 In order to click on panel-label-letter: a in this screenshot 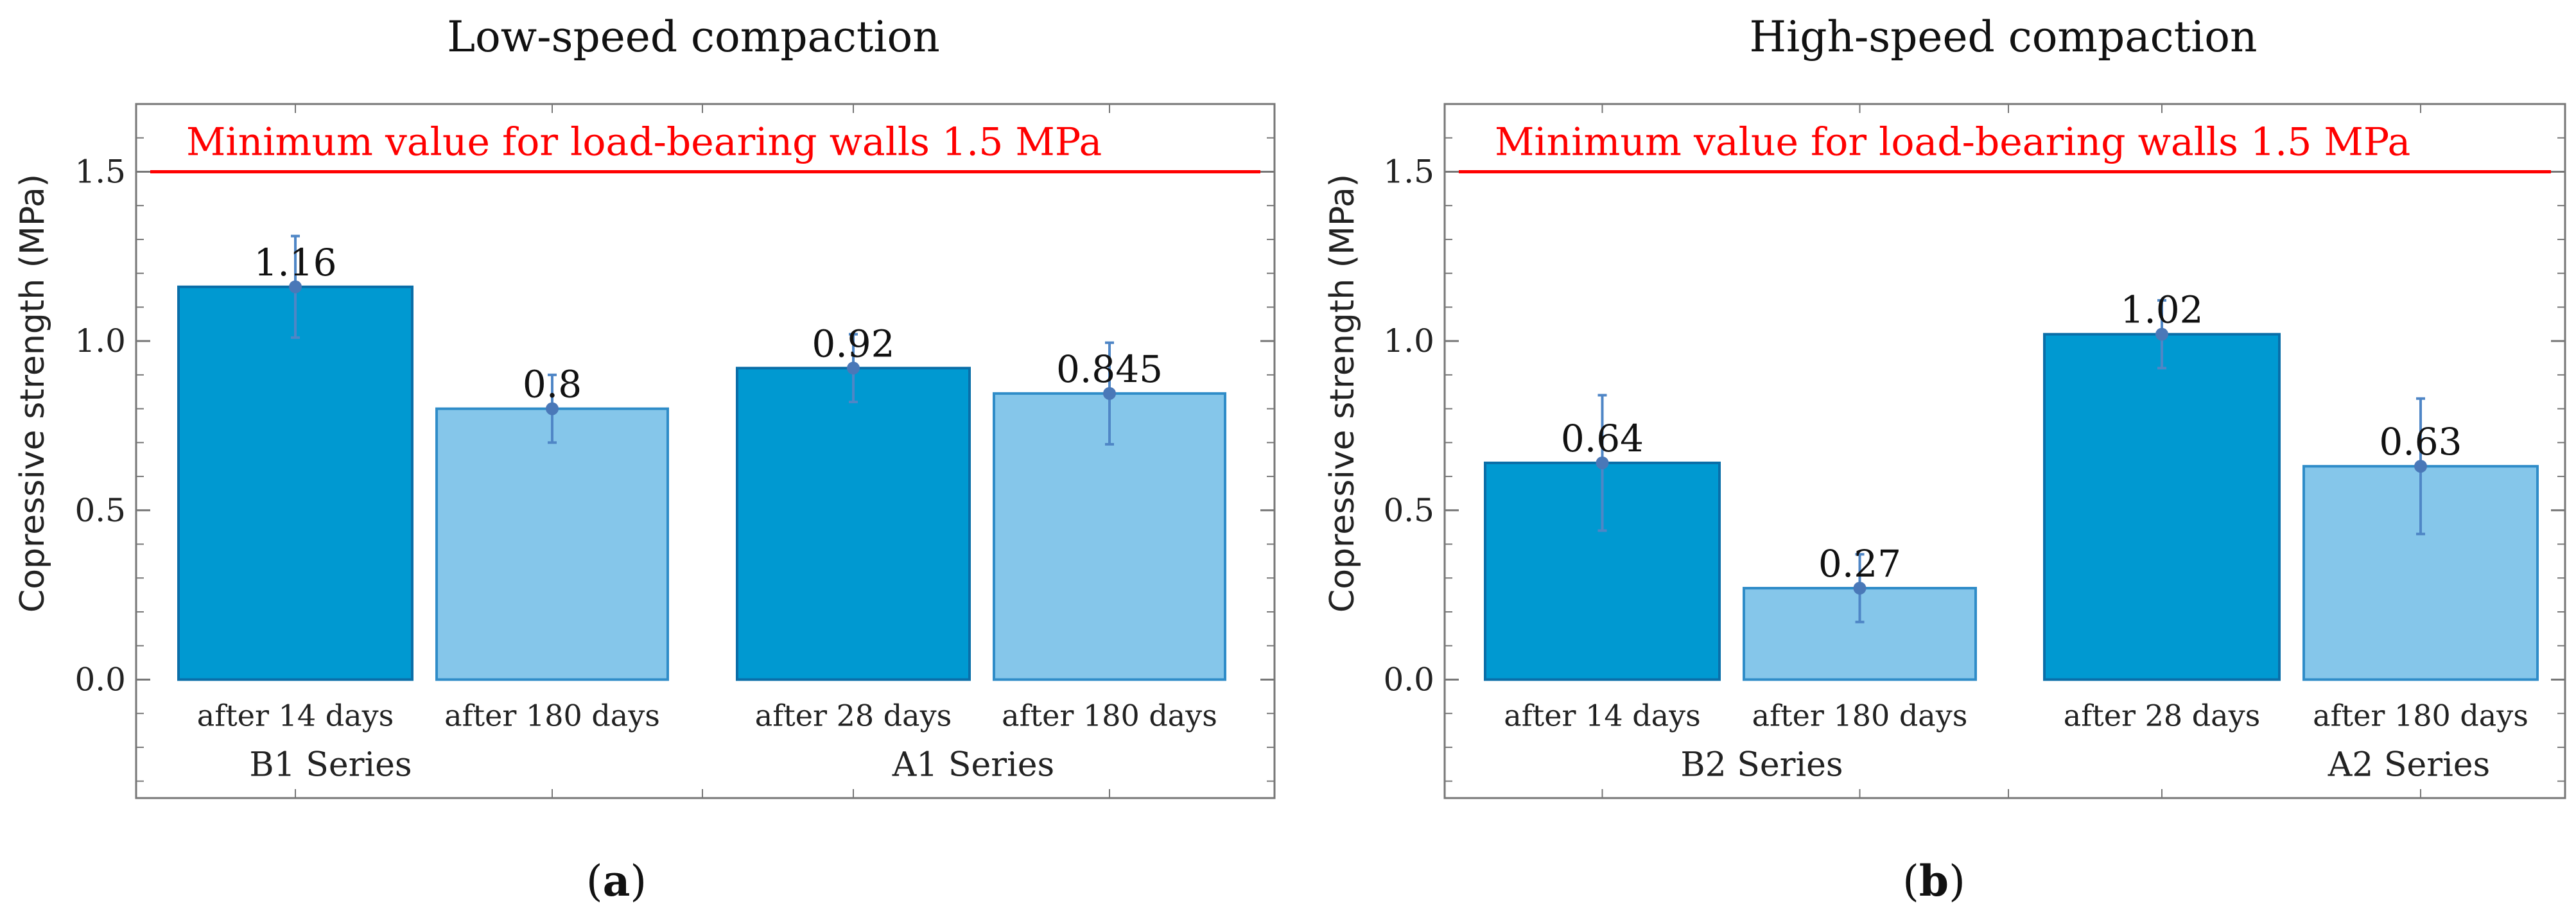, I will do `click(617, 881)`.